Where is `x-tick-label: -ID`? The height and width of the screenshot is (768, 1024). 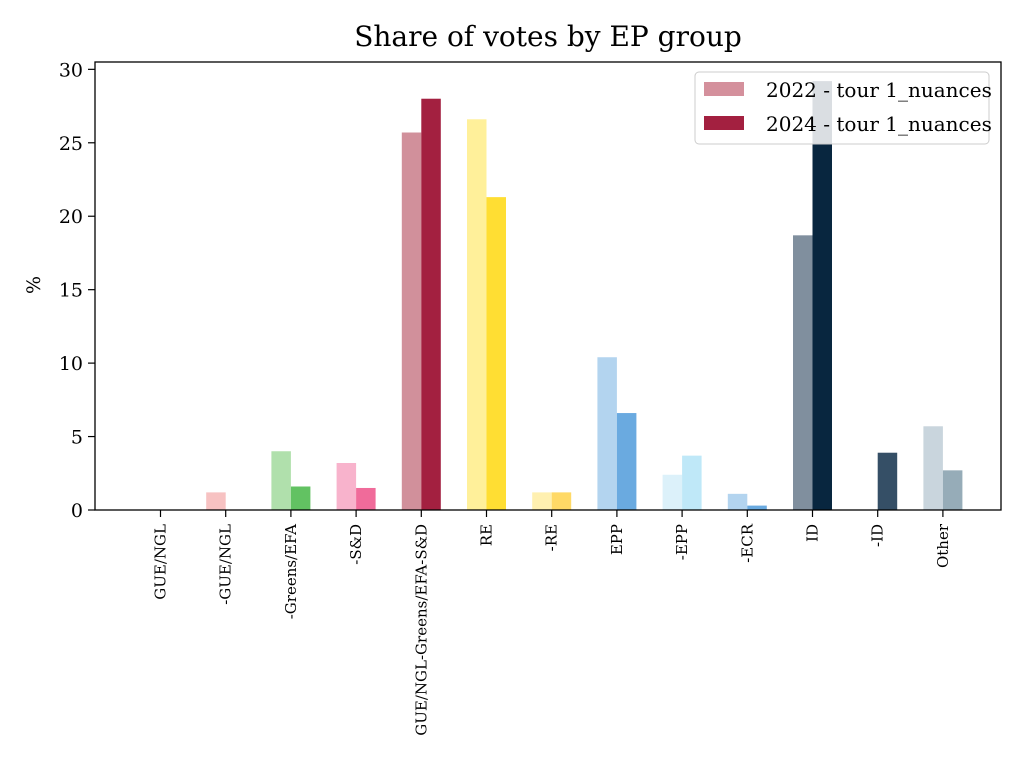 x-tick-label: -ID is located at coordinates (878, 535).